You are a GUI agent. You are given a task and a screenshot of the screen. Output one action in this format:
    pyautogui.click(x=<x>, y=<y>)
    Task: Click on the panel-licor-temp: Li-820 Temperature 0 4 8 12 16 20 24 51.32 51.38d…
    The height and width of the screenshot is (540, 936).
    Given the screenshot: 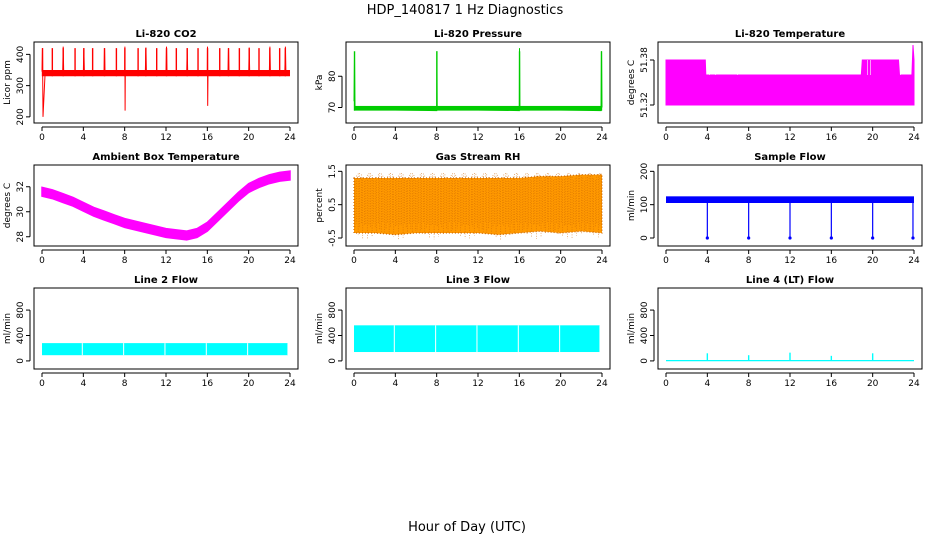 What is the action you would take?
    pyautogui.click(x=775, y=86)
    